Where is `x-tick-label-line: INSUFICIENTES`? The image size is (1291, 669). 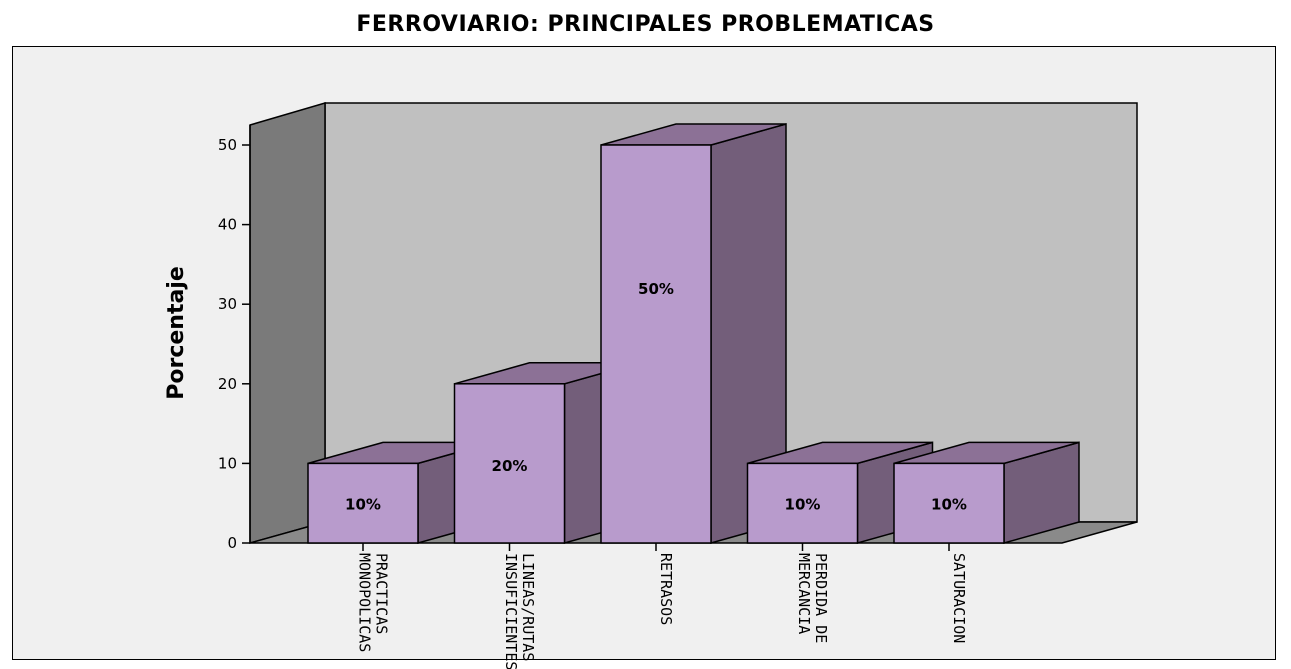 x-tick-label-line: INSUFICIENTES is located at coordinates (511, 611).